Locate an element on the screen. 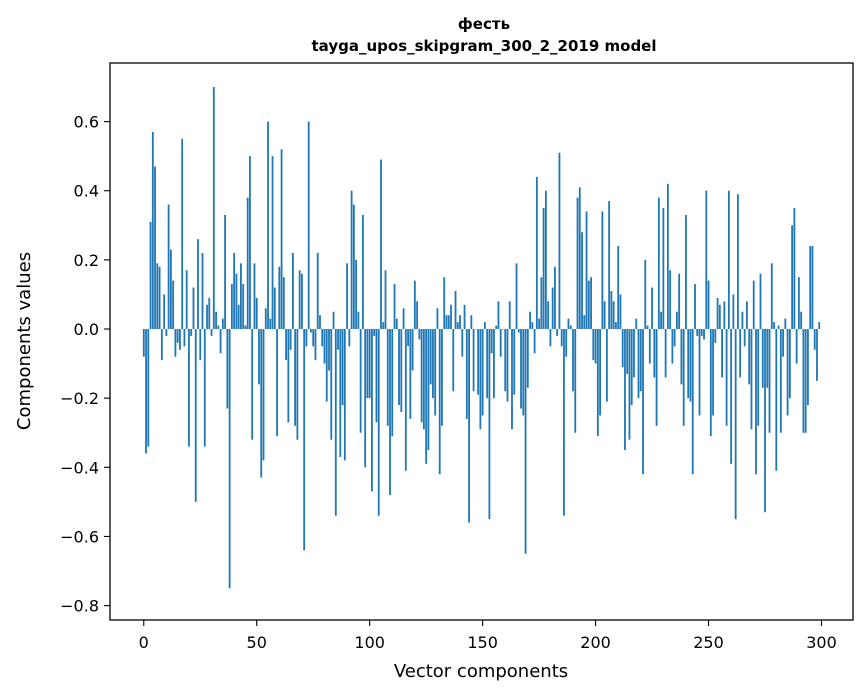 This screenshot has height=700, width=867. x-tick-label-100: 100 is located at coordinates (369, 642).